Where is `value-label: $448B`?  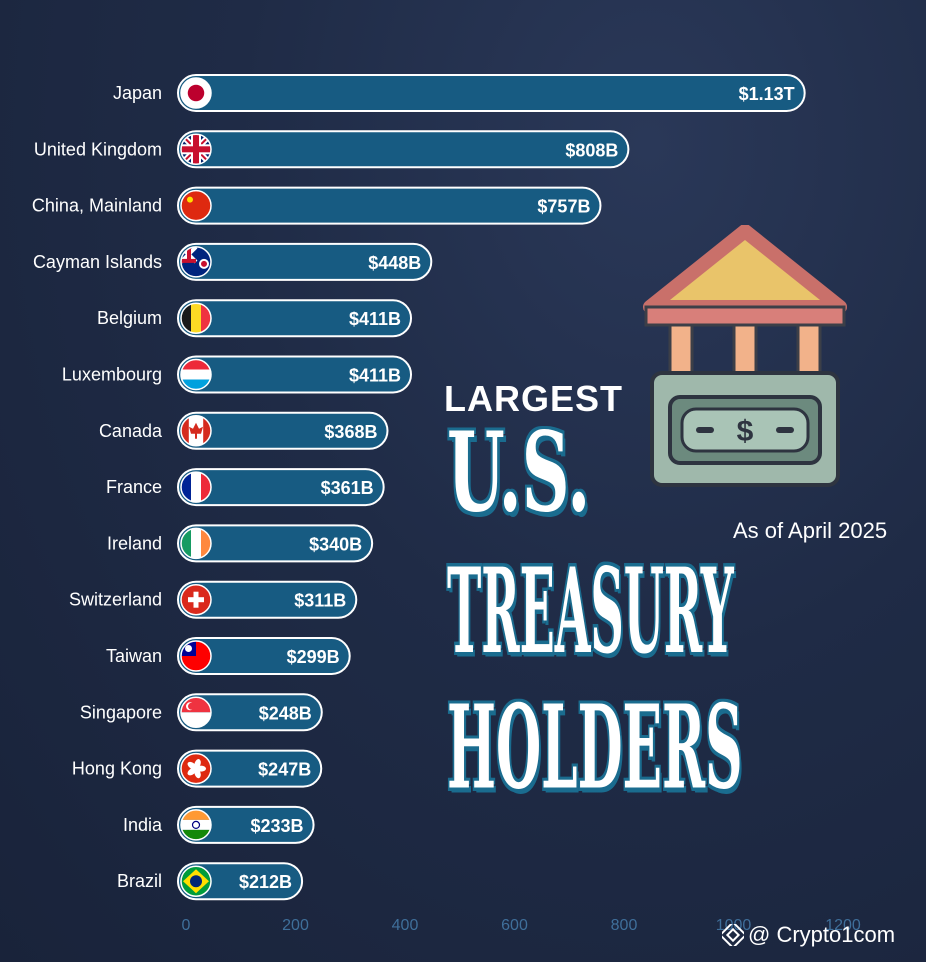
value-label: $448B is located at coordinates (394, 263).